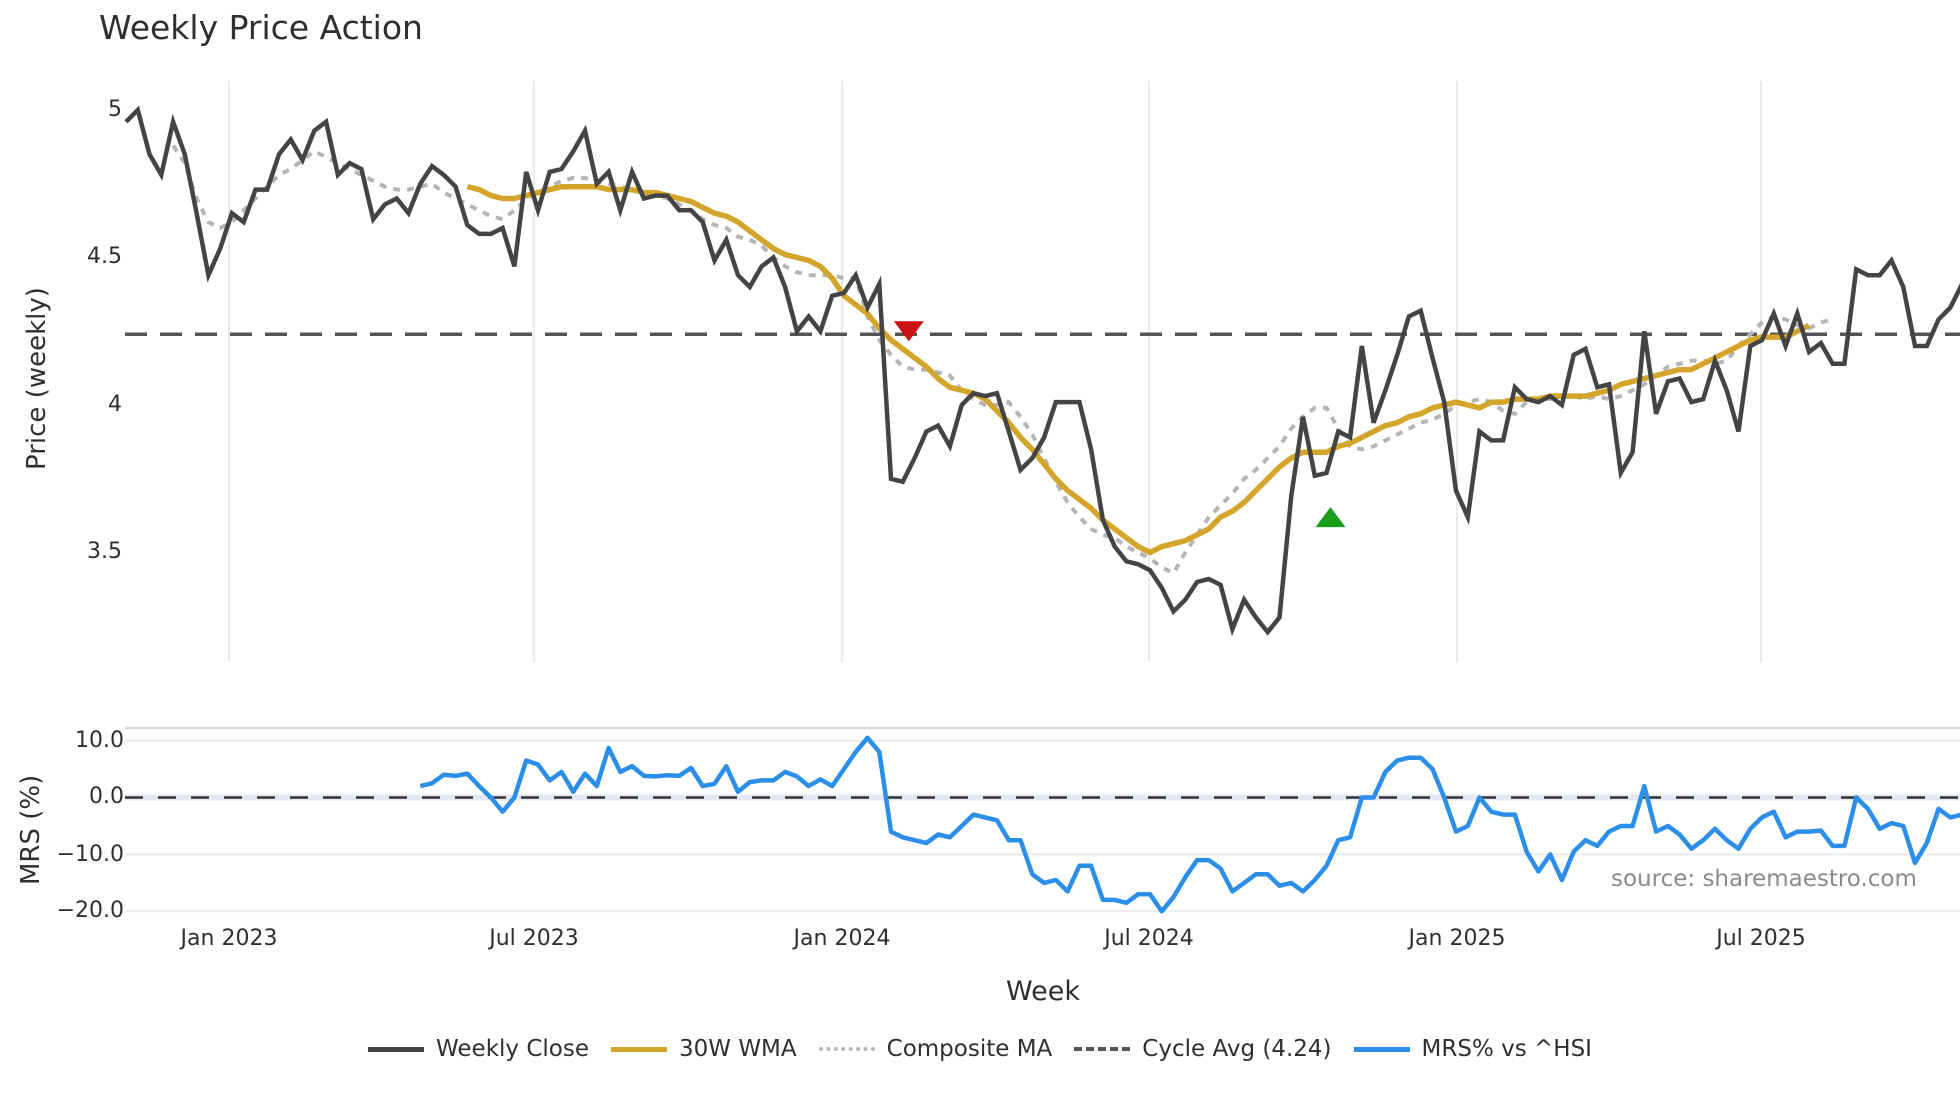 The image size is (1960, 1102). Describe the element at coordinates (1506, 1049) in the screenshot. I see `legend-label-mrs: MRS% vs ^HSI` at that location.